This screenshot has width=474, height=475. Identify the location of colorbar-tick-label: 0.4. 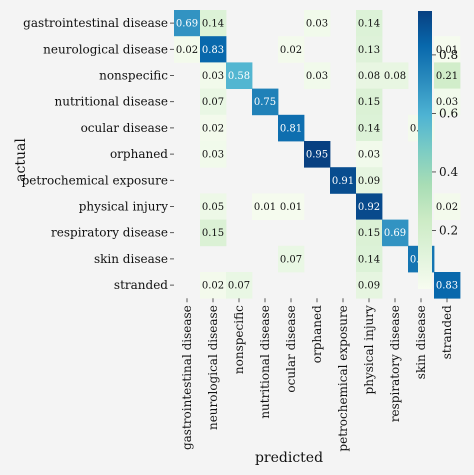
(448, 172).